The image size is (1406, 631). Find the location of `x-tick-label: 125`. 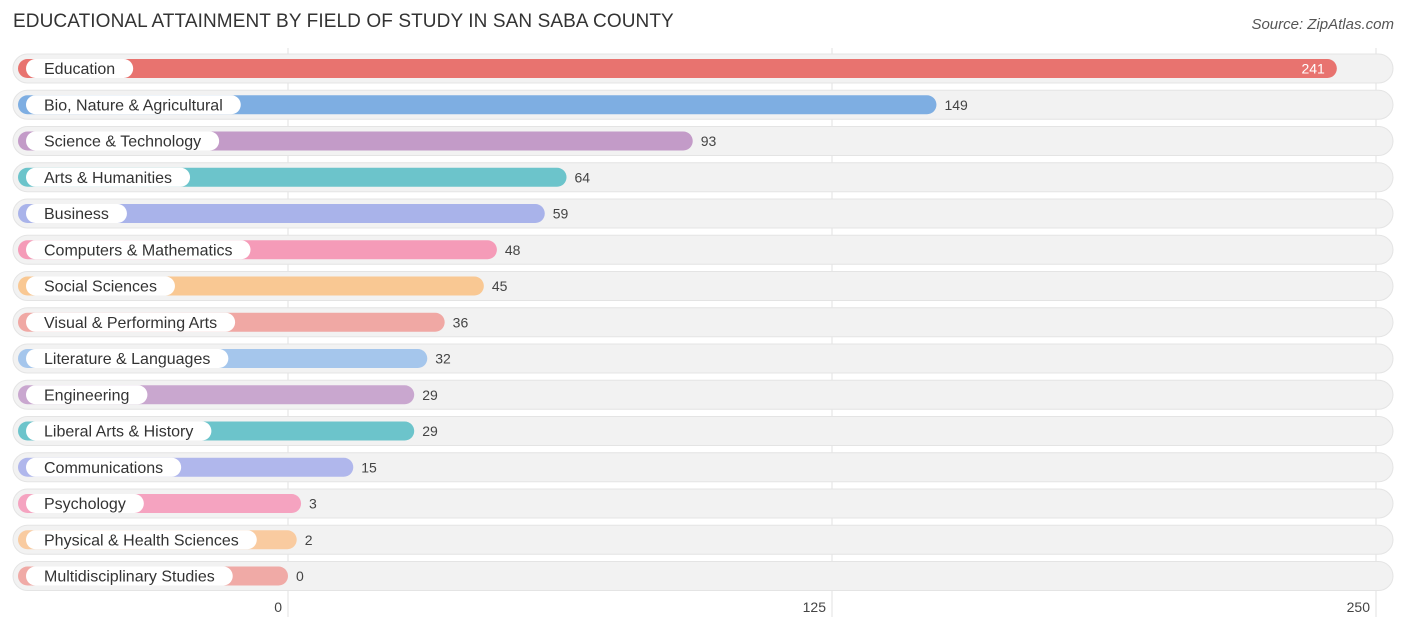

x-tick-label: 125 is located at coordinates (815, 607).